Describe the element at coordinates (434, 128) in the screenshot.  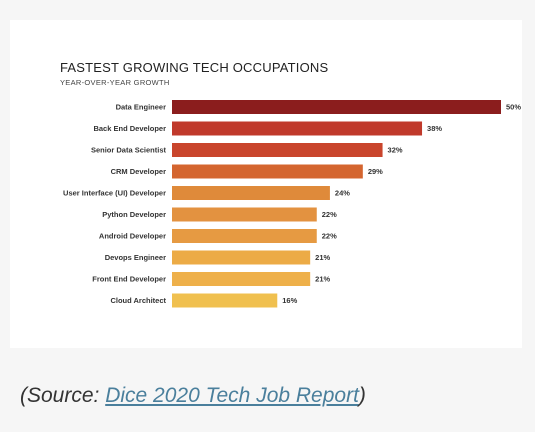
I see `value-label: 38%` at that location.